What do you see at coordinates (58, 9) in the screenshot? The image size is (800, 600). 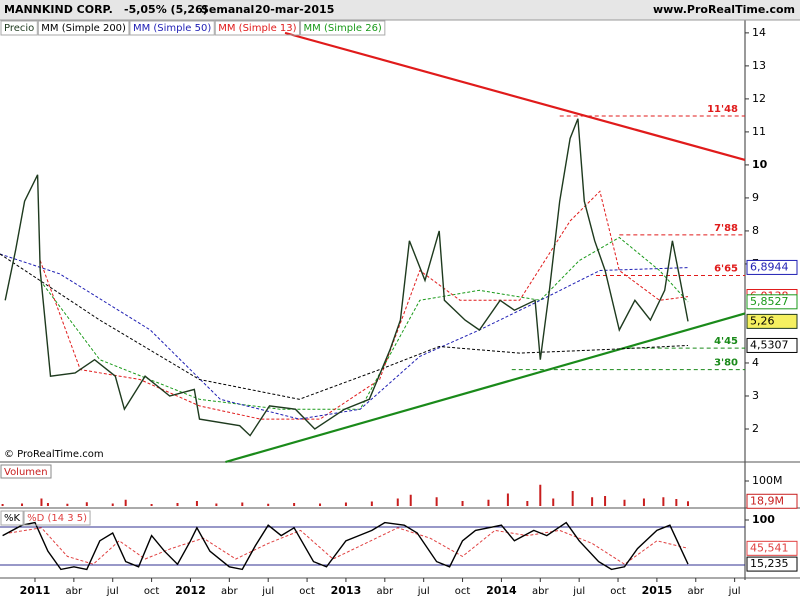 I see `title: MANNKIND CORP.` at bounding box center [58, 9].